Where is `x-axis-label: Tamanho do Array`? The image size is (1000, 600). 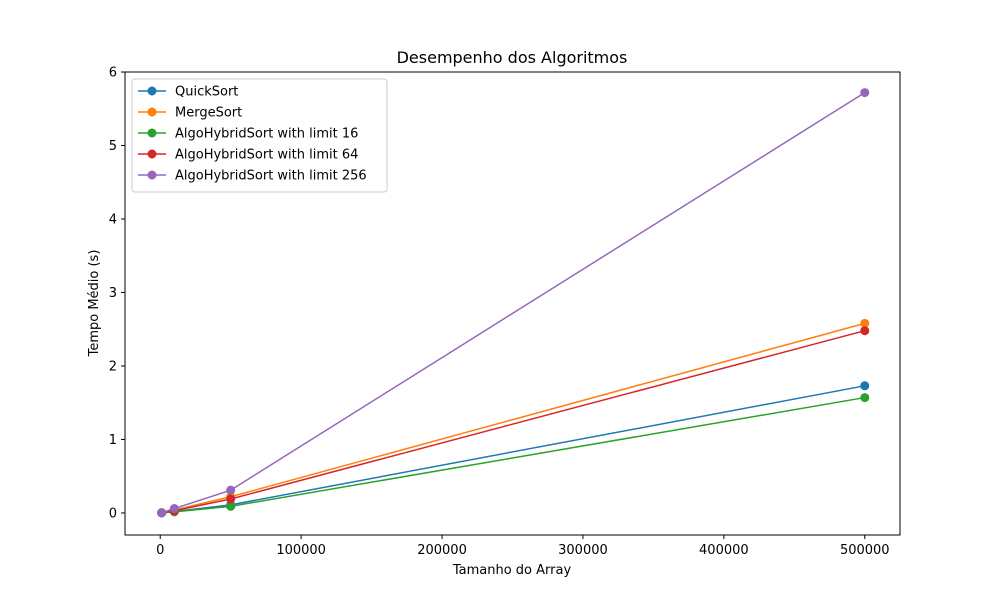
x-axis-label: Tamanho do Array is located at coordinates (512, 570).